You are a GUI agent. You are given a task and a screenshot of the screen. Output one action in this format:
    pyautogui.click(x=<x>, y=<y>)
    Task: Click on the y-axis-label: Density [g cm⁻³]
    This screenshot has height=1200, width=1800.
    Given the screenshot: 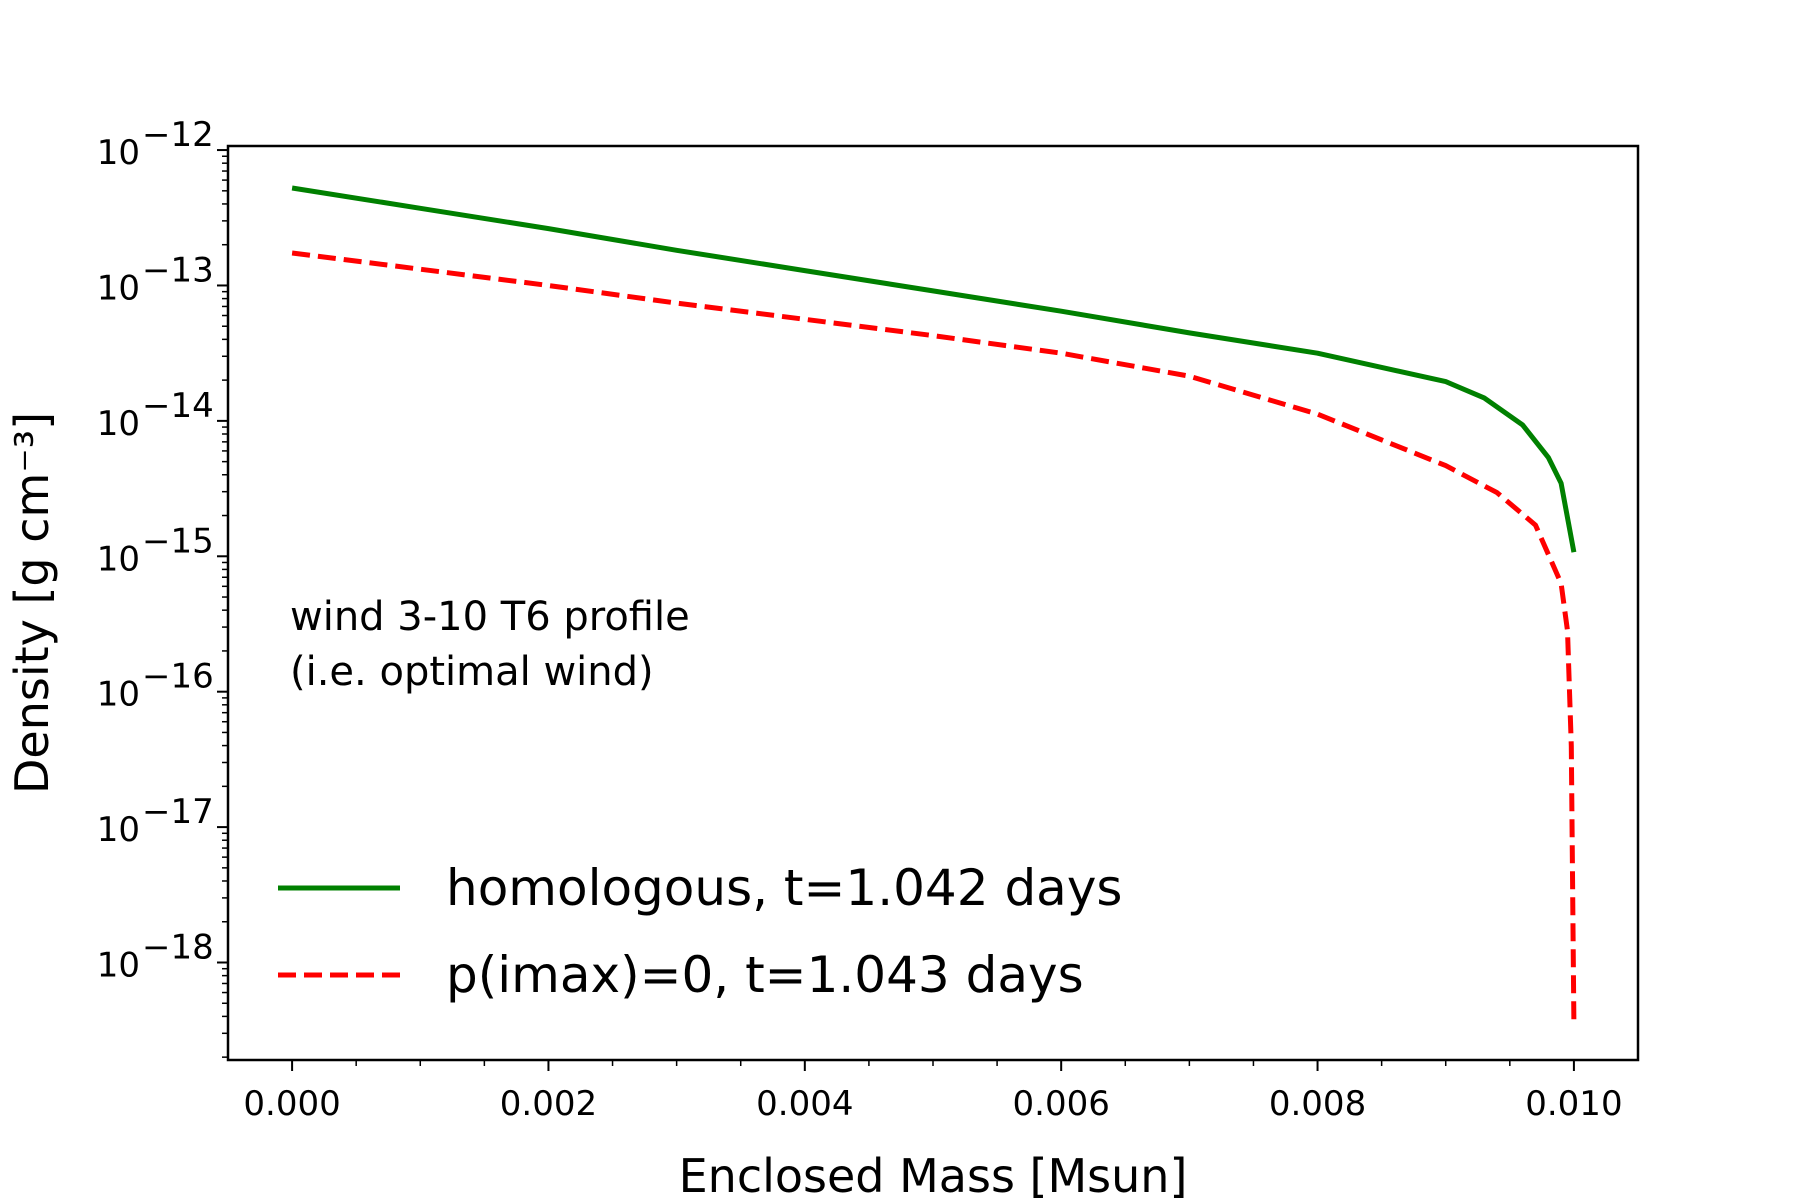 What is the action you would take?
    pyautogui.click(x=32, y=603)
    